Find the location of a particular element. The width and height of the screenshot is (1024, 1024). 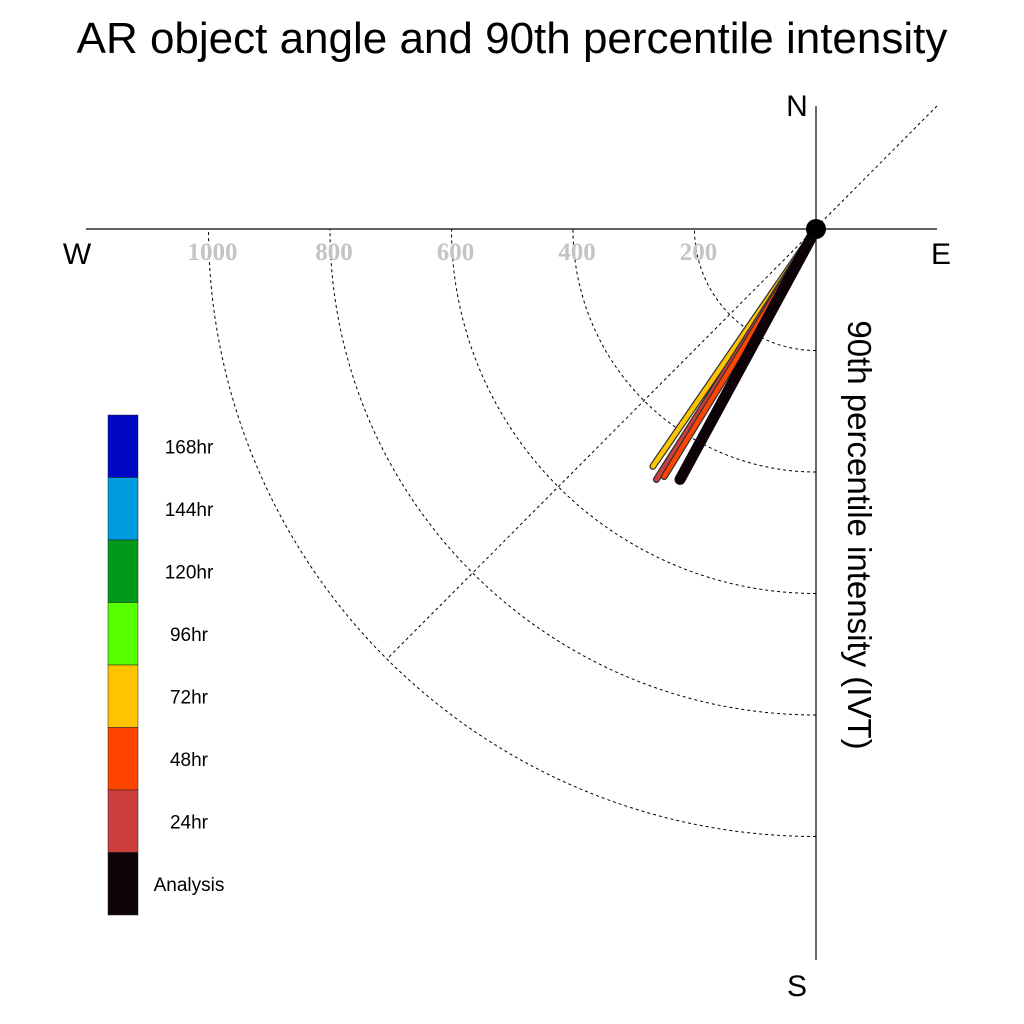

legend-swatch-120hr is located at coordinates (123, 571).